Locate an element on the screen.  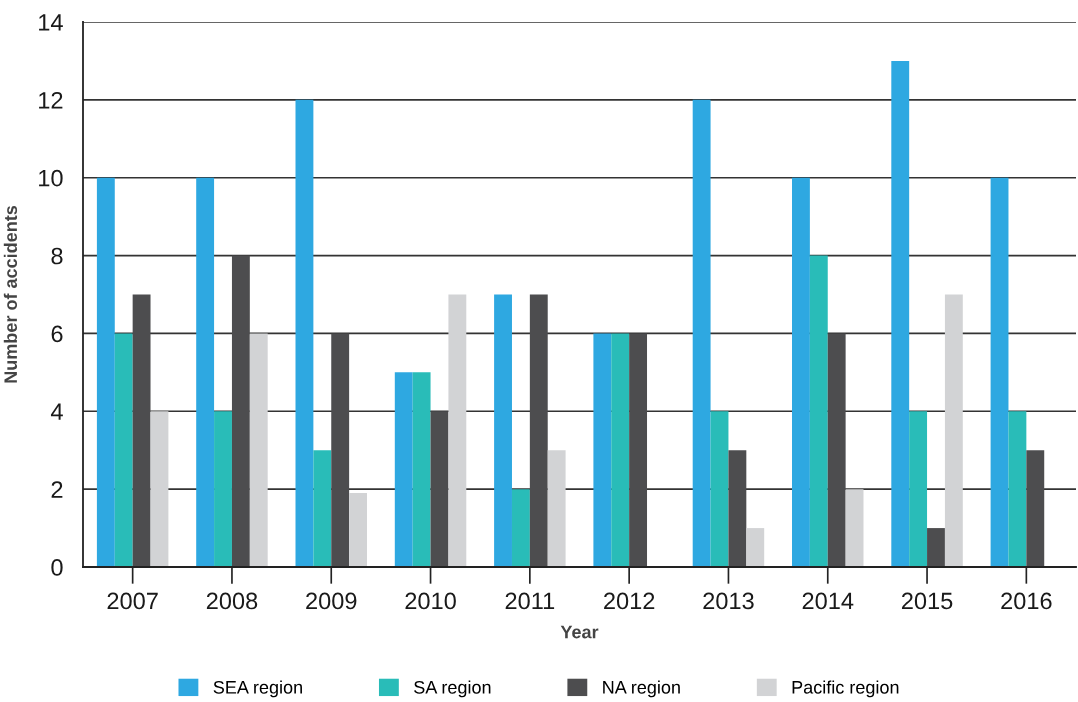
x-axis-title: Year is located at coordinates (579, 632).